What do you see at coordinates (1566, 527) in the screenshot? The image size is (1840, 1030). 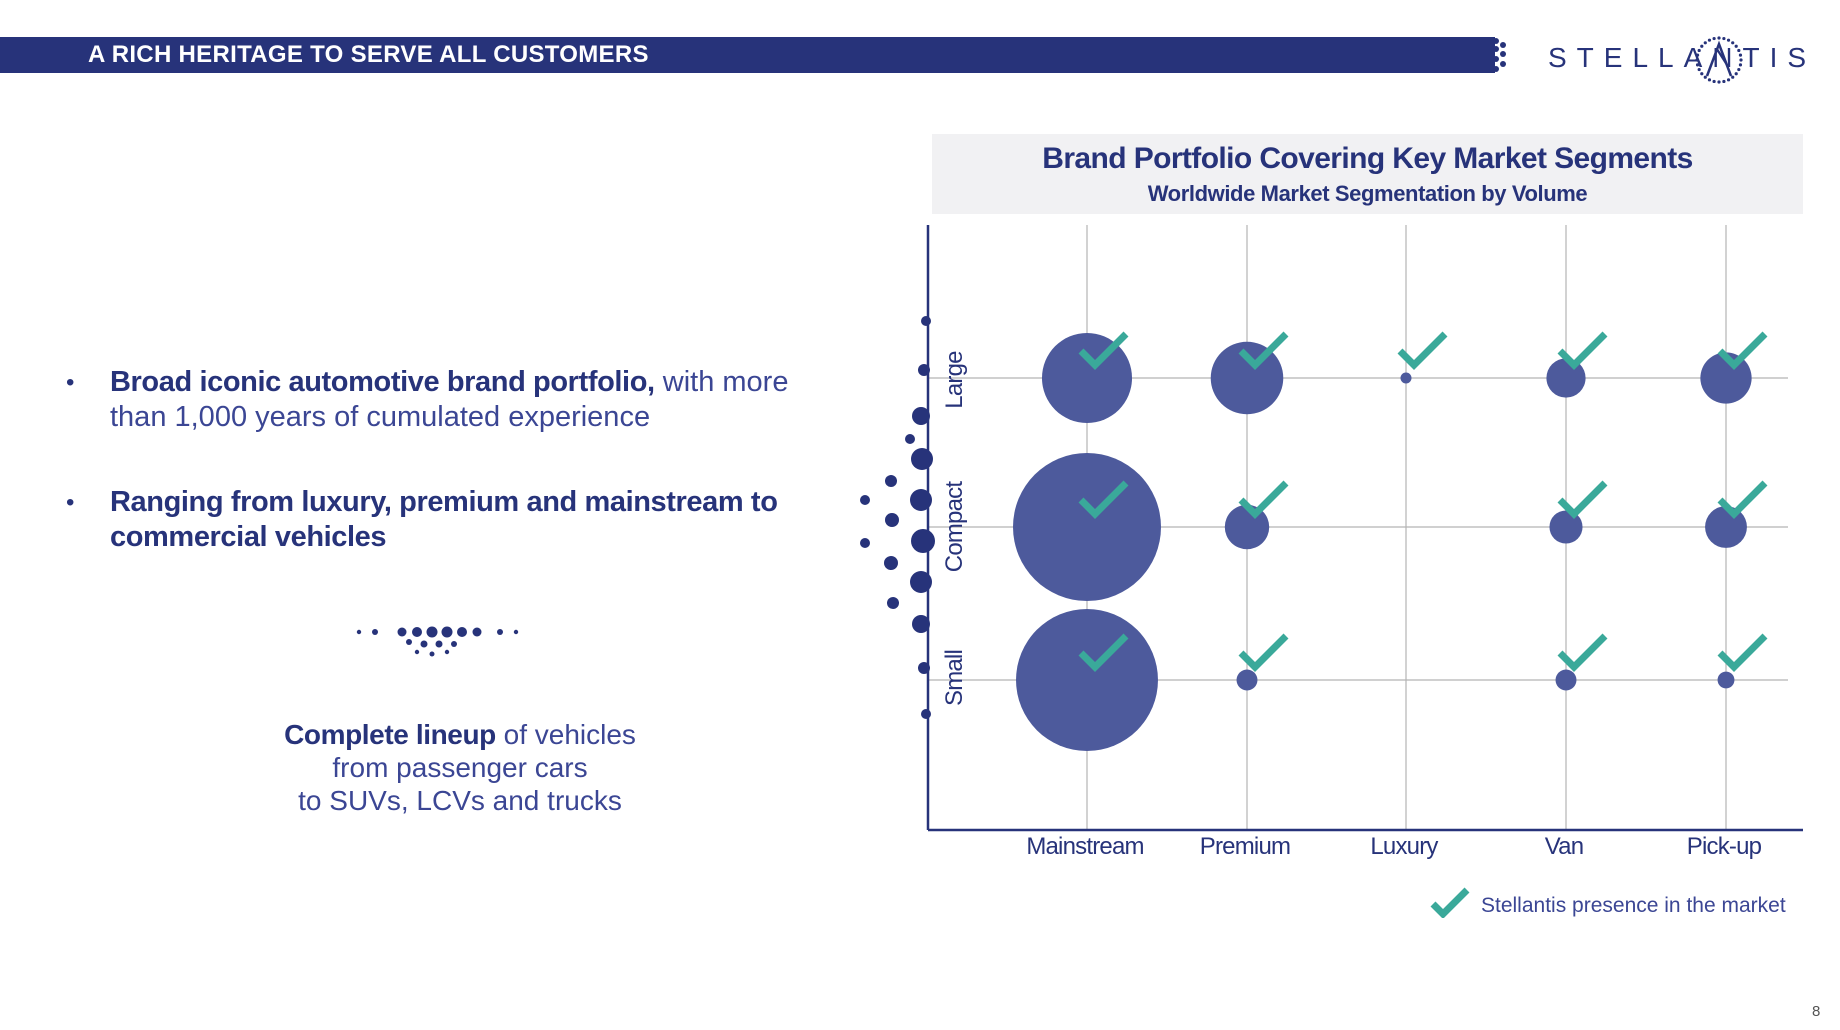 I see `bubble-van-compact` at bounding box center [1566, 527].